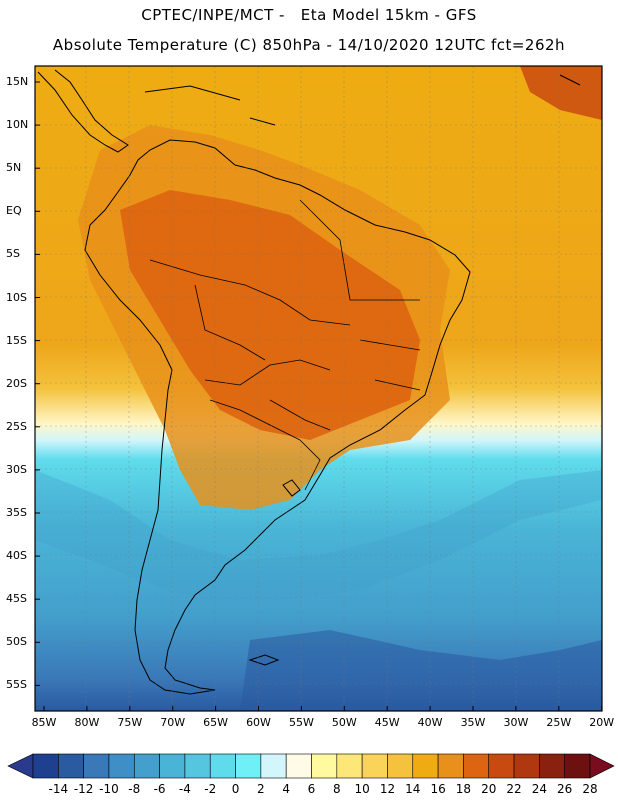  What do you see at coordinates (16, 383) in the screenshot?
I see `lat-label: 20S` at bounding box center [16, 383].